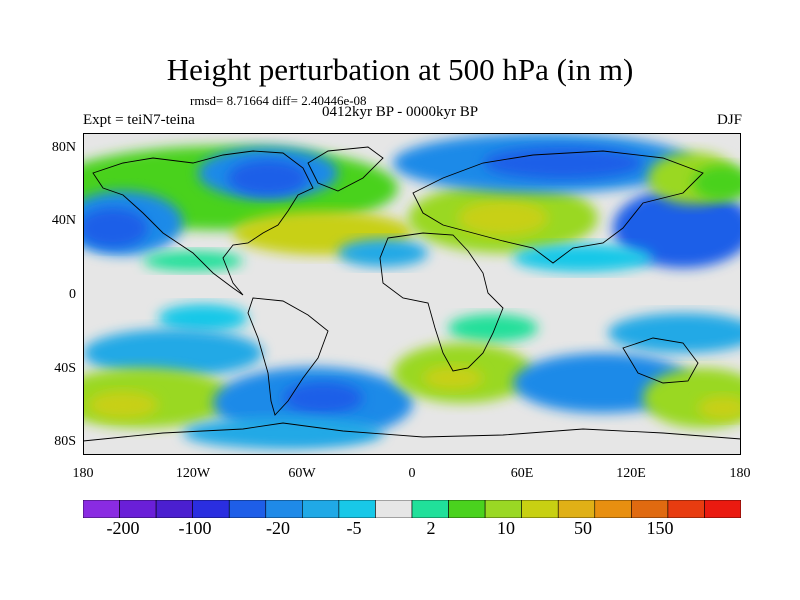  Describe the element at coordinates (558, 207) in the screenshot. I see `eurasia-outline` at that location.